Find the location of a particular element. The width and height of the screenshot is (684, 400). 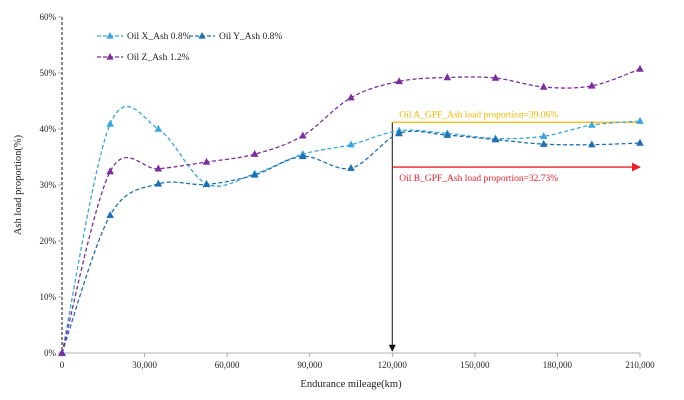

legend-label-oil-z: Oil Z_Ash 1.2% is located at coordinates (158, 58).